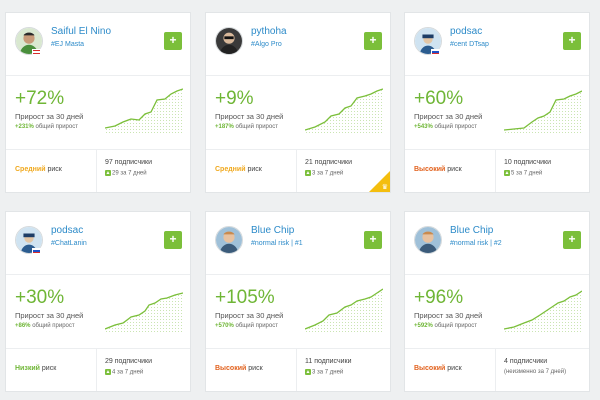 Image resolution: width=600 pixels, height=400 pixels. Describe the element at coordinates (246, 326) in the screenshot. I see `total-growth: +570% общий прирост` at that location.